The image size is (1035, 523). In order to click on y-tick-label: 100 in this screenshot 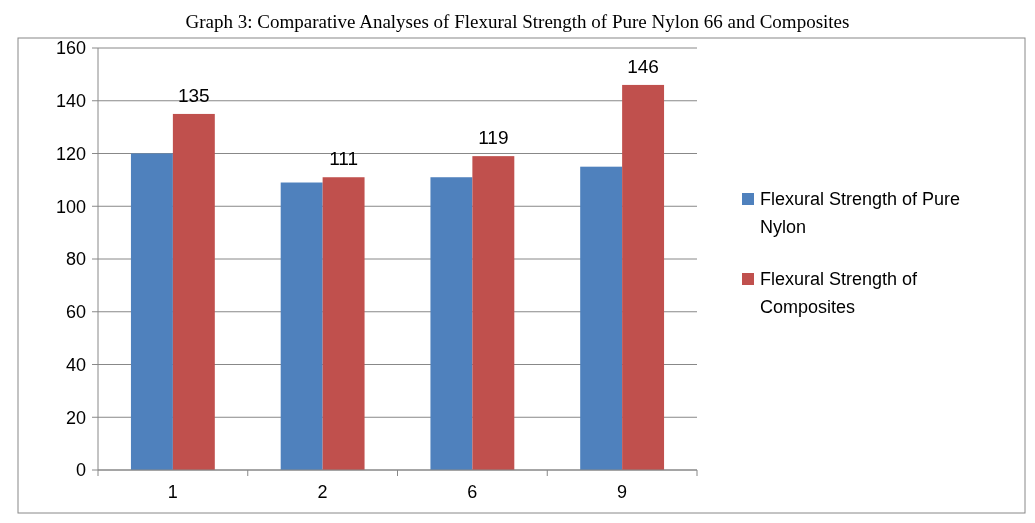, I will do `click(70, 206)`.